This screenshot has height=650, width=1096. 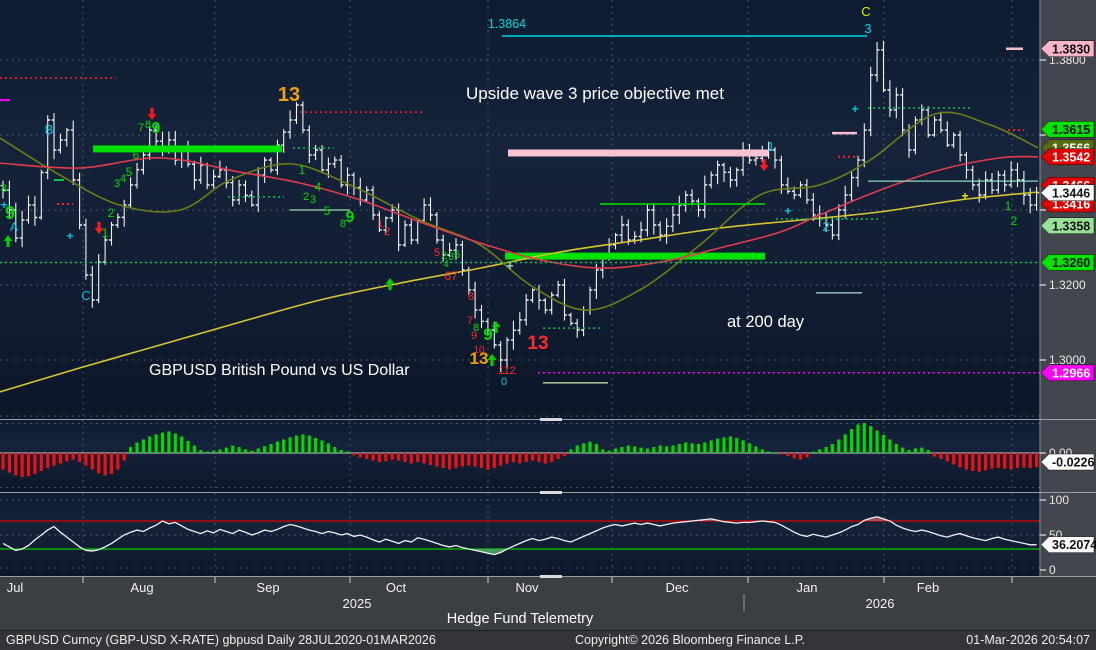 What do you see at coordinates (279, 370) in the screenshot?
I see `annotation-text: GBPUSD British Pound vs US Dollar` at bounding box center [279, 370].